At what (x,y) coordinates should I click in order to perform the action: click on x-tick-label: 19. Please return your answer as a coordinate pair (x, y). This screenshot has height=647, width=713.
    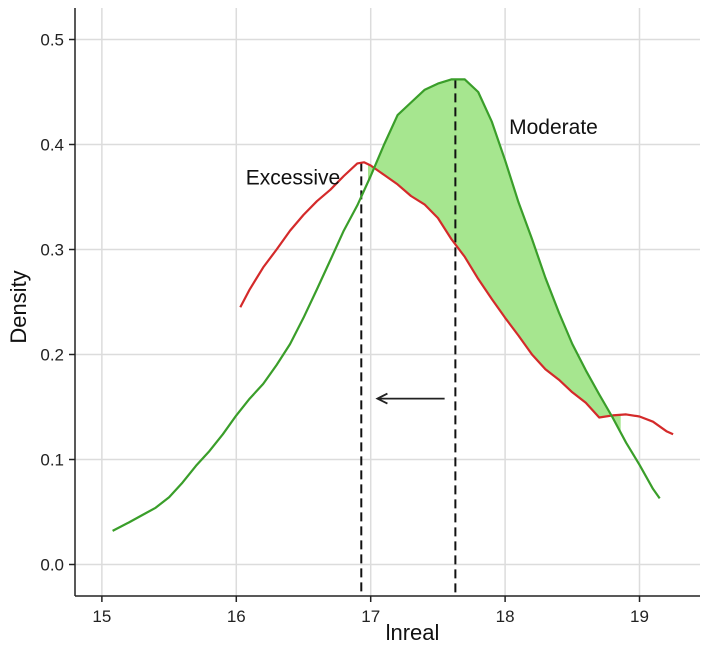
    Looking at the image, I should click on (639, 616).